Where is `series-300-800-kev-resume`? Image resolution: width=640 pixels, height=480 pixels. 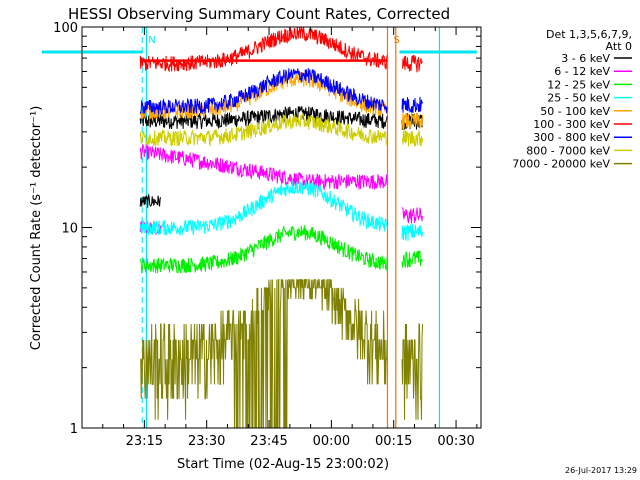
series-300-800-kev-resume is located at coordinates (412, 105).